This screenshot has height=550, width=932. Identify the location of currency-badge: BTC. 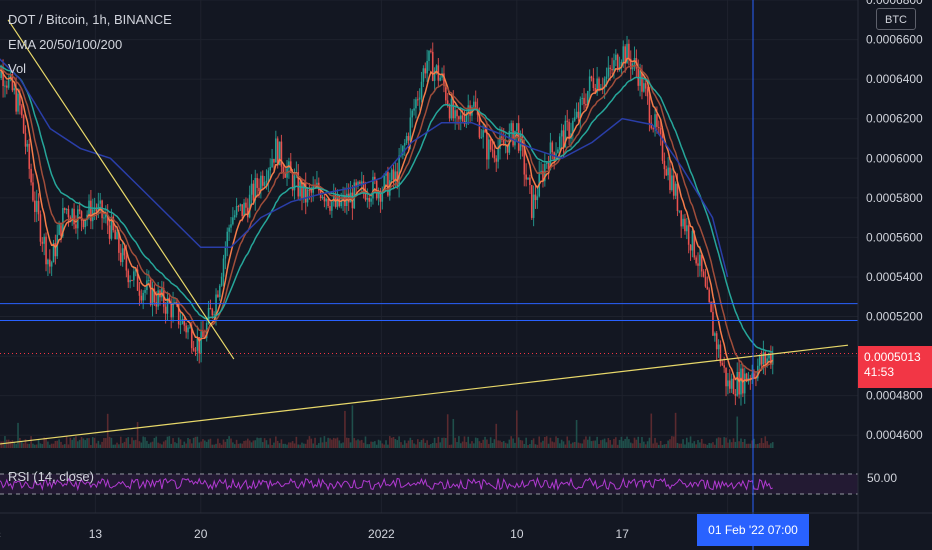
(896, 19).